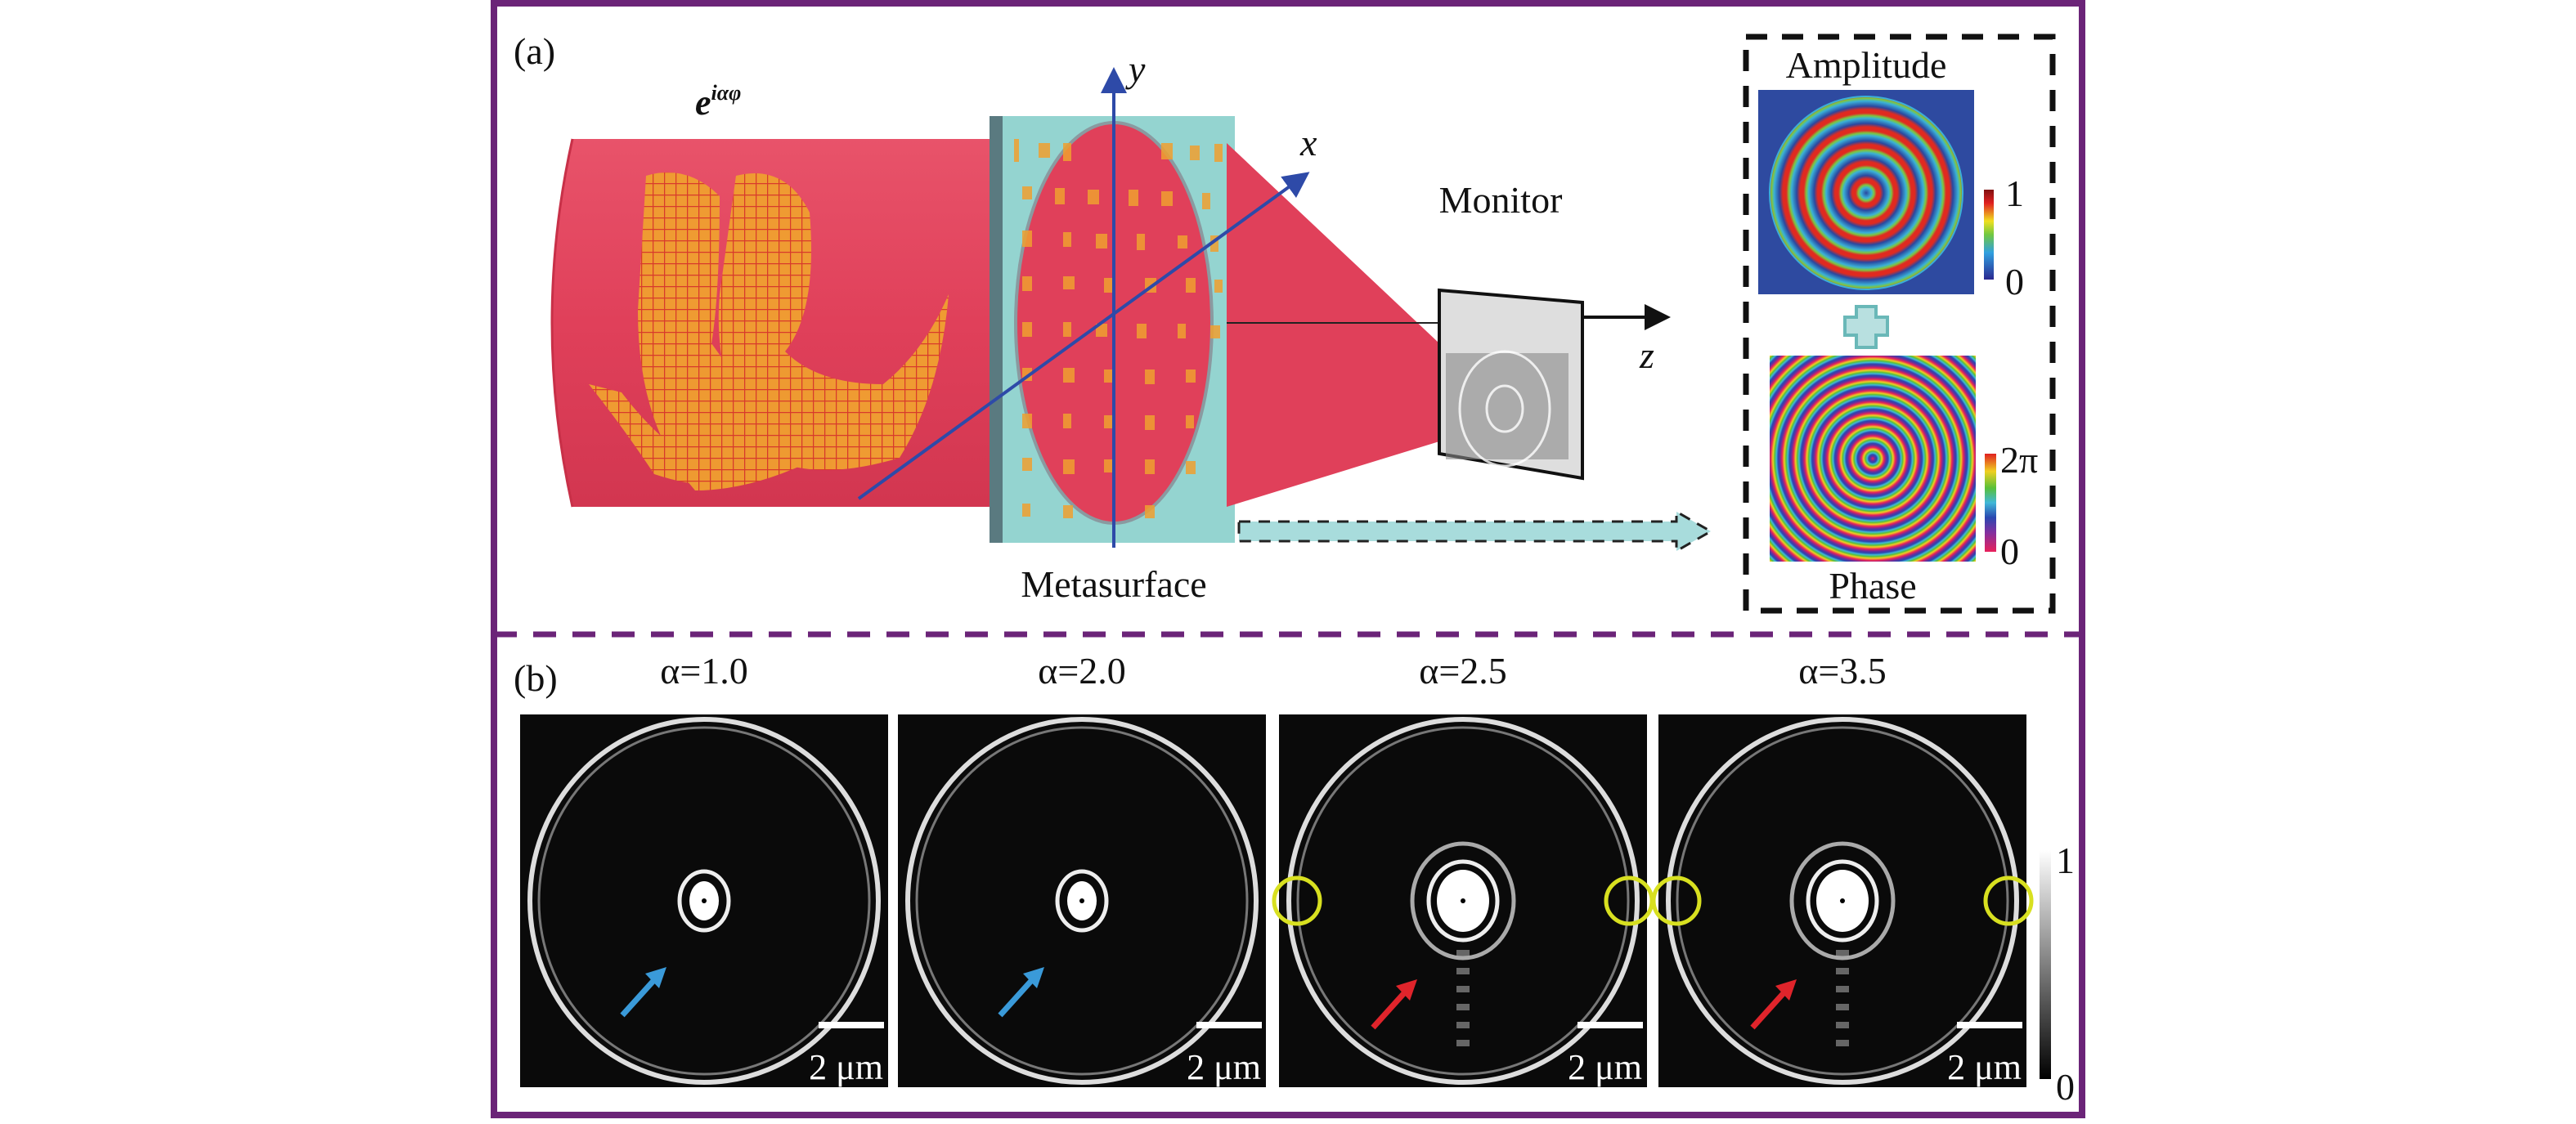 The width and height of the screenshot is (2576, 1124). What do you see at coordinates (536, 678) in the screenshot?
I see `panel-b-label: (b)` at bounding box center [536, 678].